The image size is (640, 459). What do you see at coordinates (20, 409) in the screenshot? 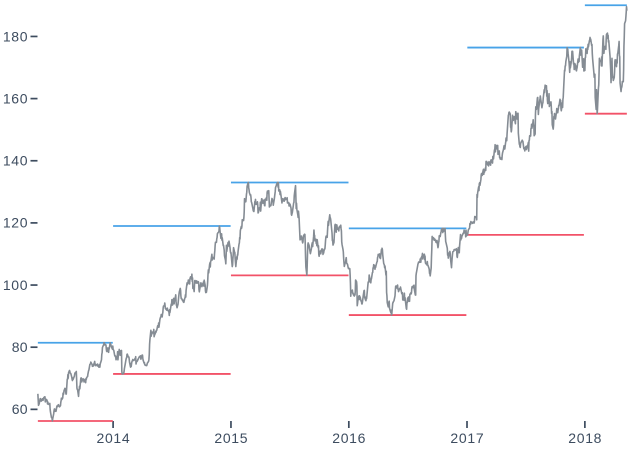
I see `svg-text: 60` at bounding box center [20, 409].